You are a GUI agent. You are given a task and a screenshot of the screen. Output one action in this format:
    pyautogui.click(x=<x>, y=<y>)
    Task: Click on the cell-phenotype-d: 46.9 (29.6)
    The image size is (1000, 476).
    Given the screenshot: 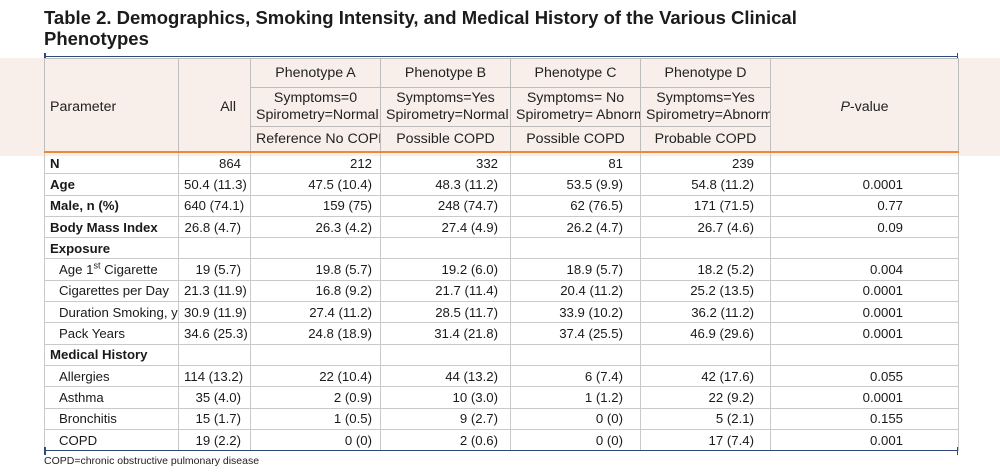 What is the action you would take?
    pyautogui.click(x=705, y=333)
    